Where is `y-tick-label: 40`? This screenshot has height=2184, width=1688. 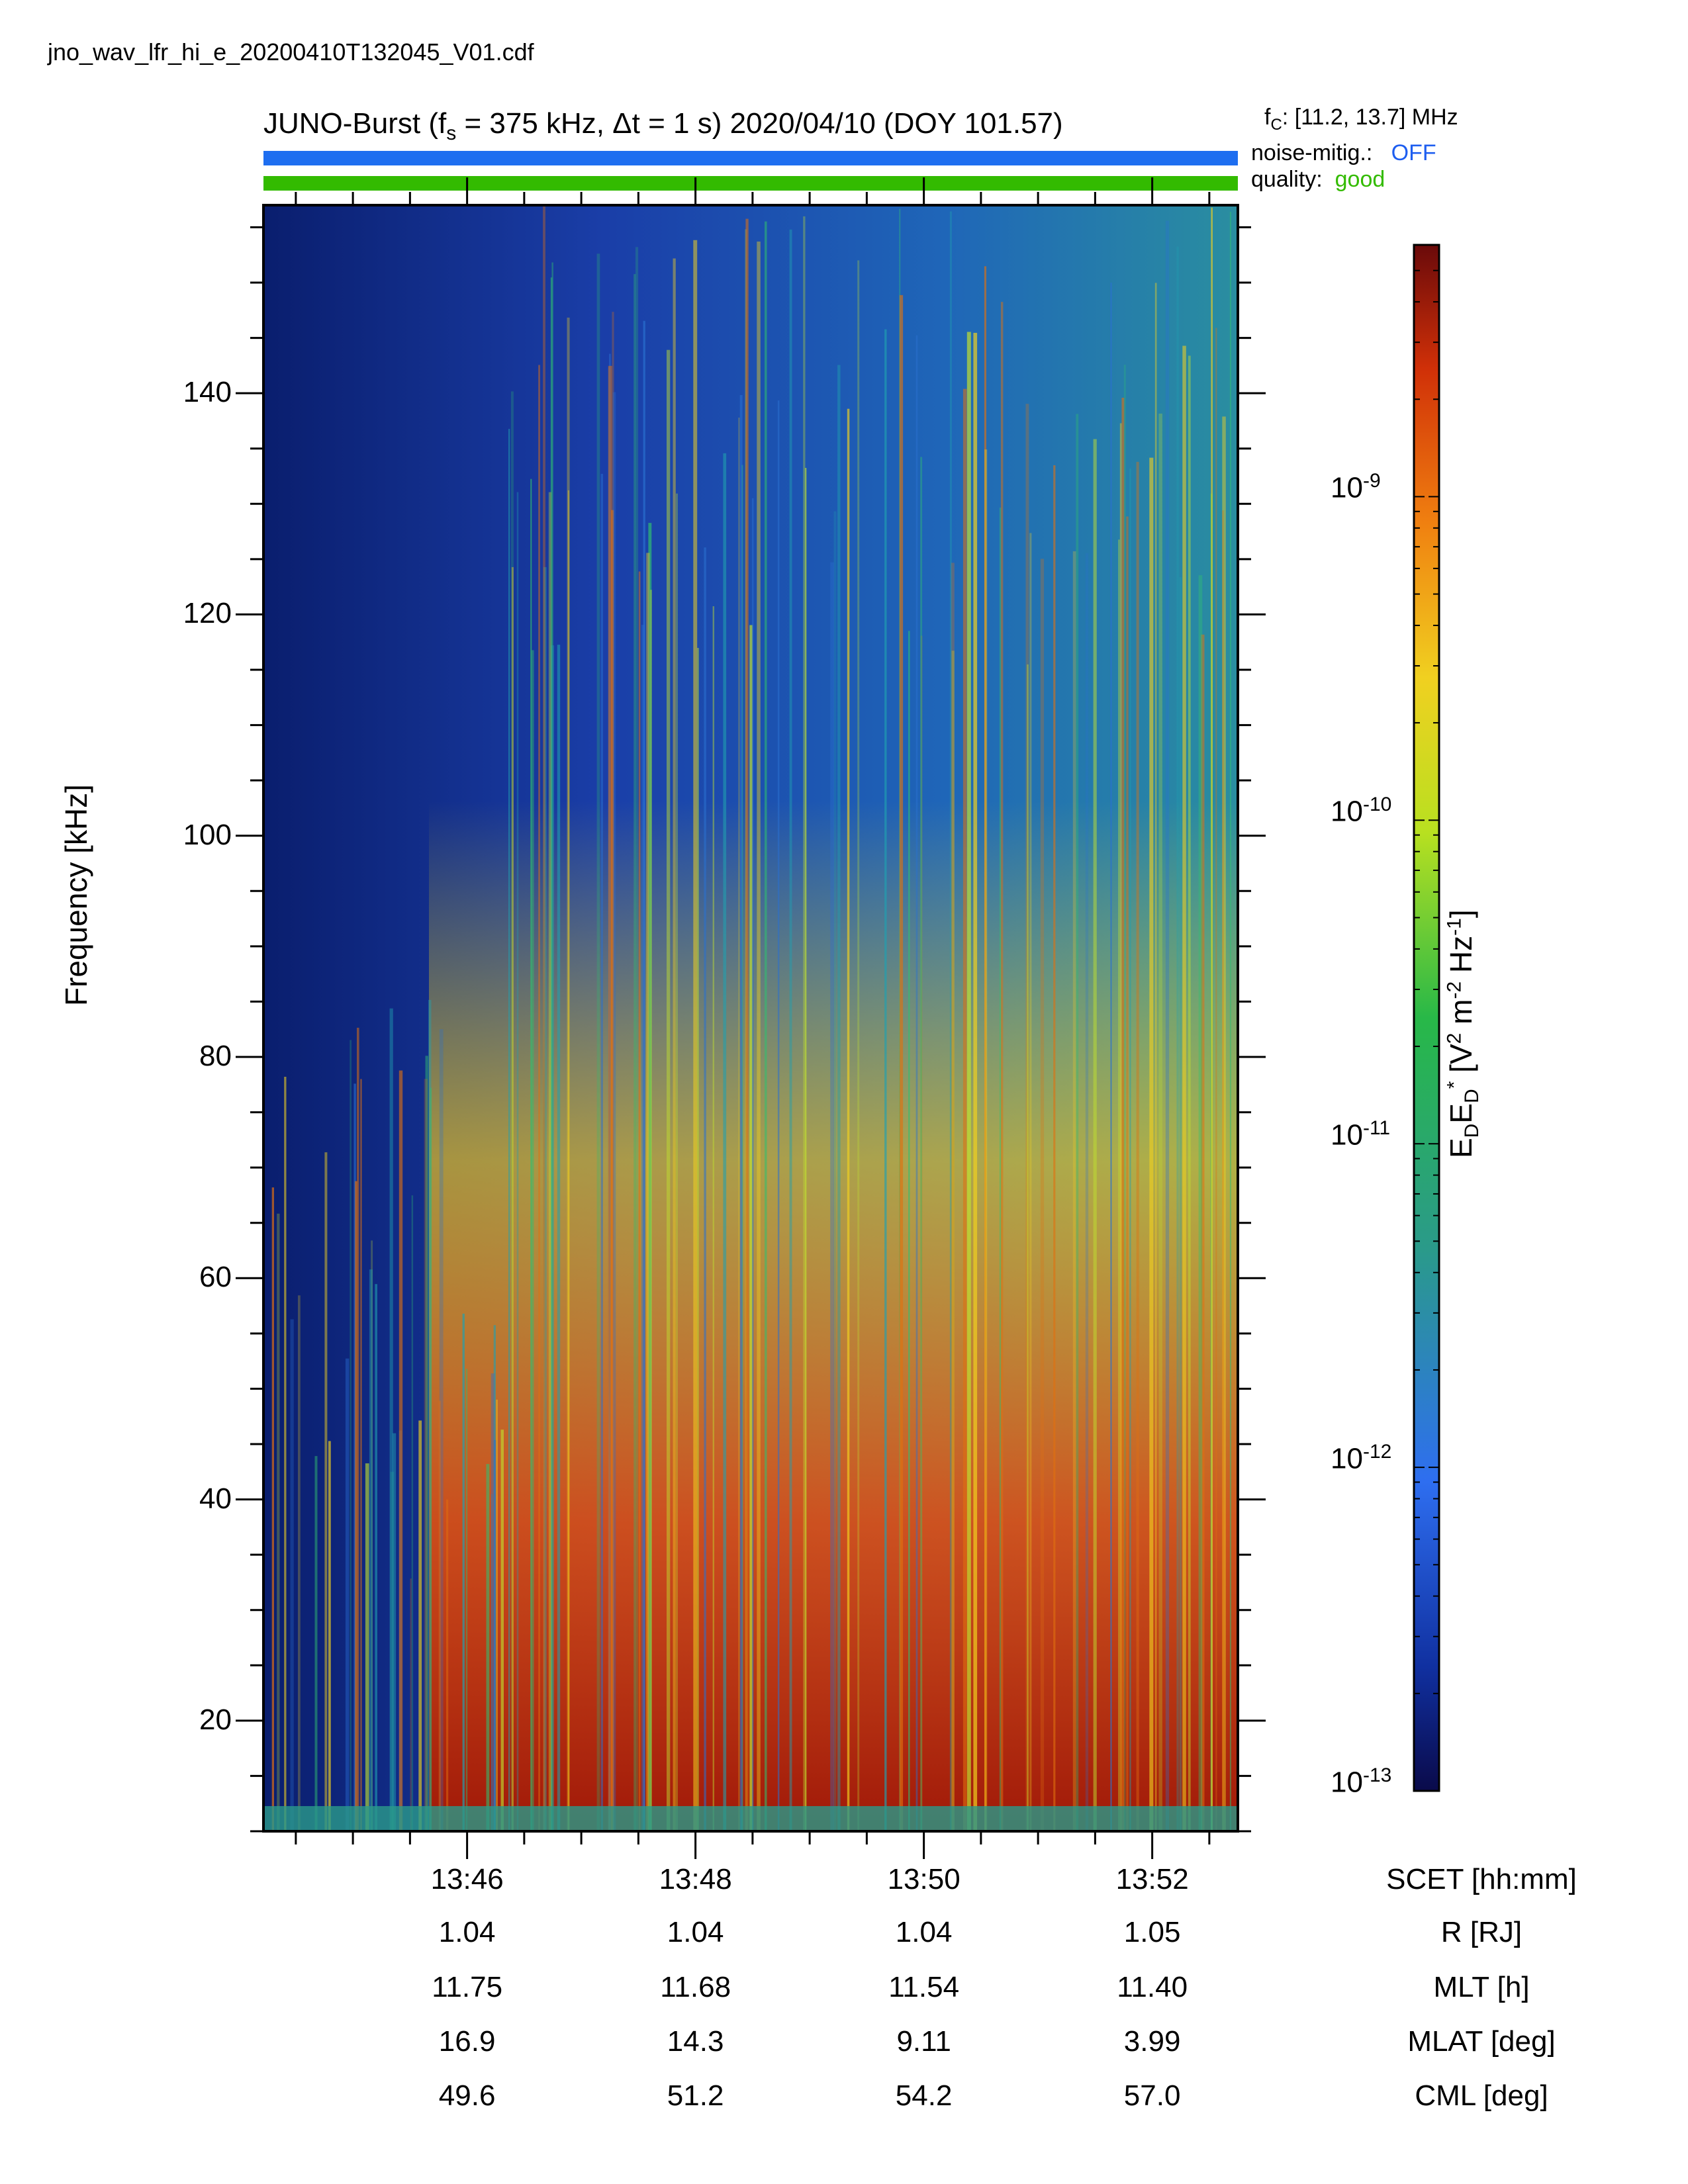
y-tick-label: 40 is located at coordinates (215, 1498).